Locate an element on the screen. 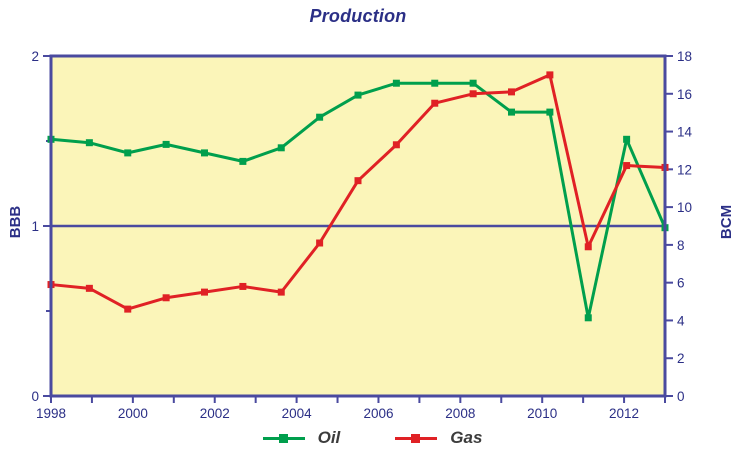  x-axis-tick-label: 2004 is located at coordinates (297, 413).